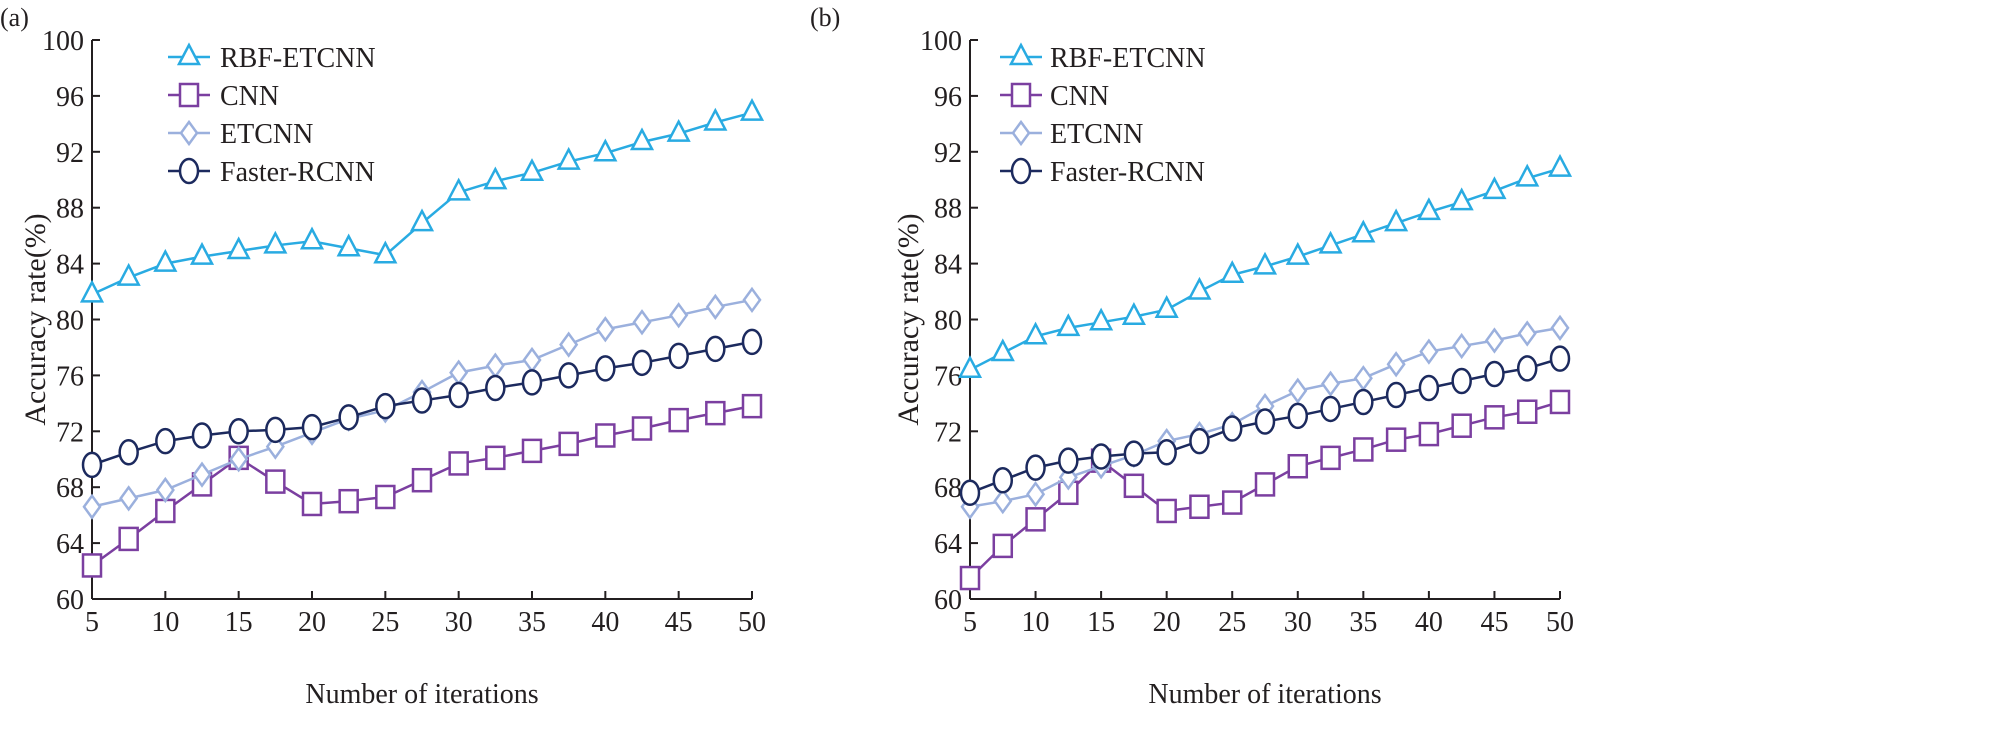 The image size is (2000, 738). I want to click on x-tick-label: 15, so click(1101, 622).